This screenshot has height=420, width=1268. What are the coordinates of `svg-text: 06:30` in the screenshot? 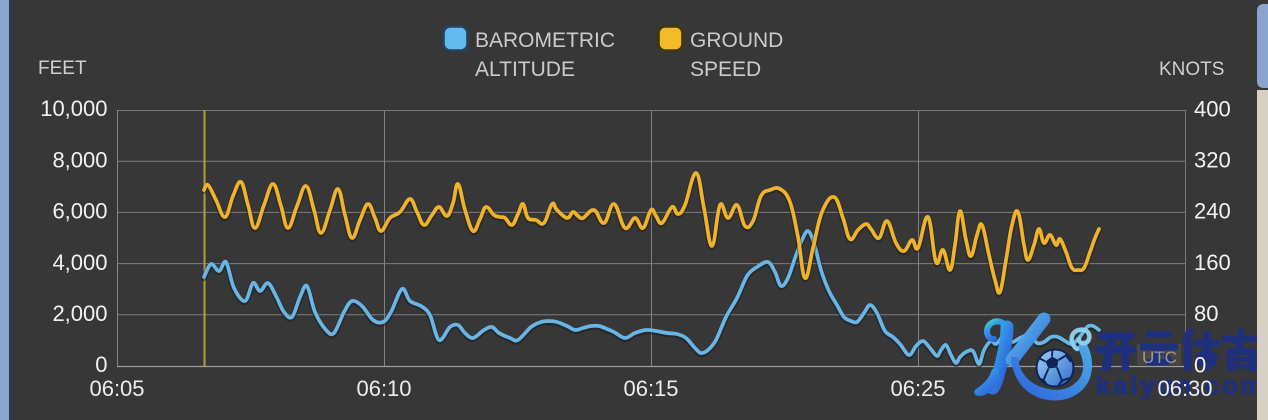 It's located at (1184, 388).